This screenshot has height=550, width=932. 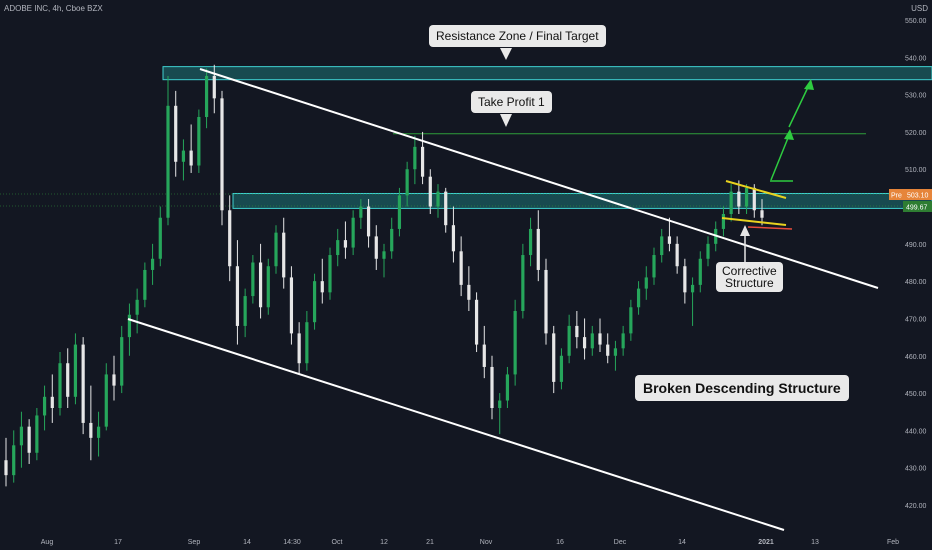 What do you see at coordinates (916, 357) in the screenshot?
I see `y-tick-label: 460.00` at bounding box center [916, 357].